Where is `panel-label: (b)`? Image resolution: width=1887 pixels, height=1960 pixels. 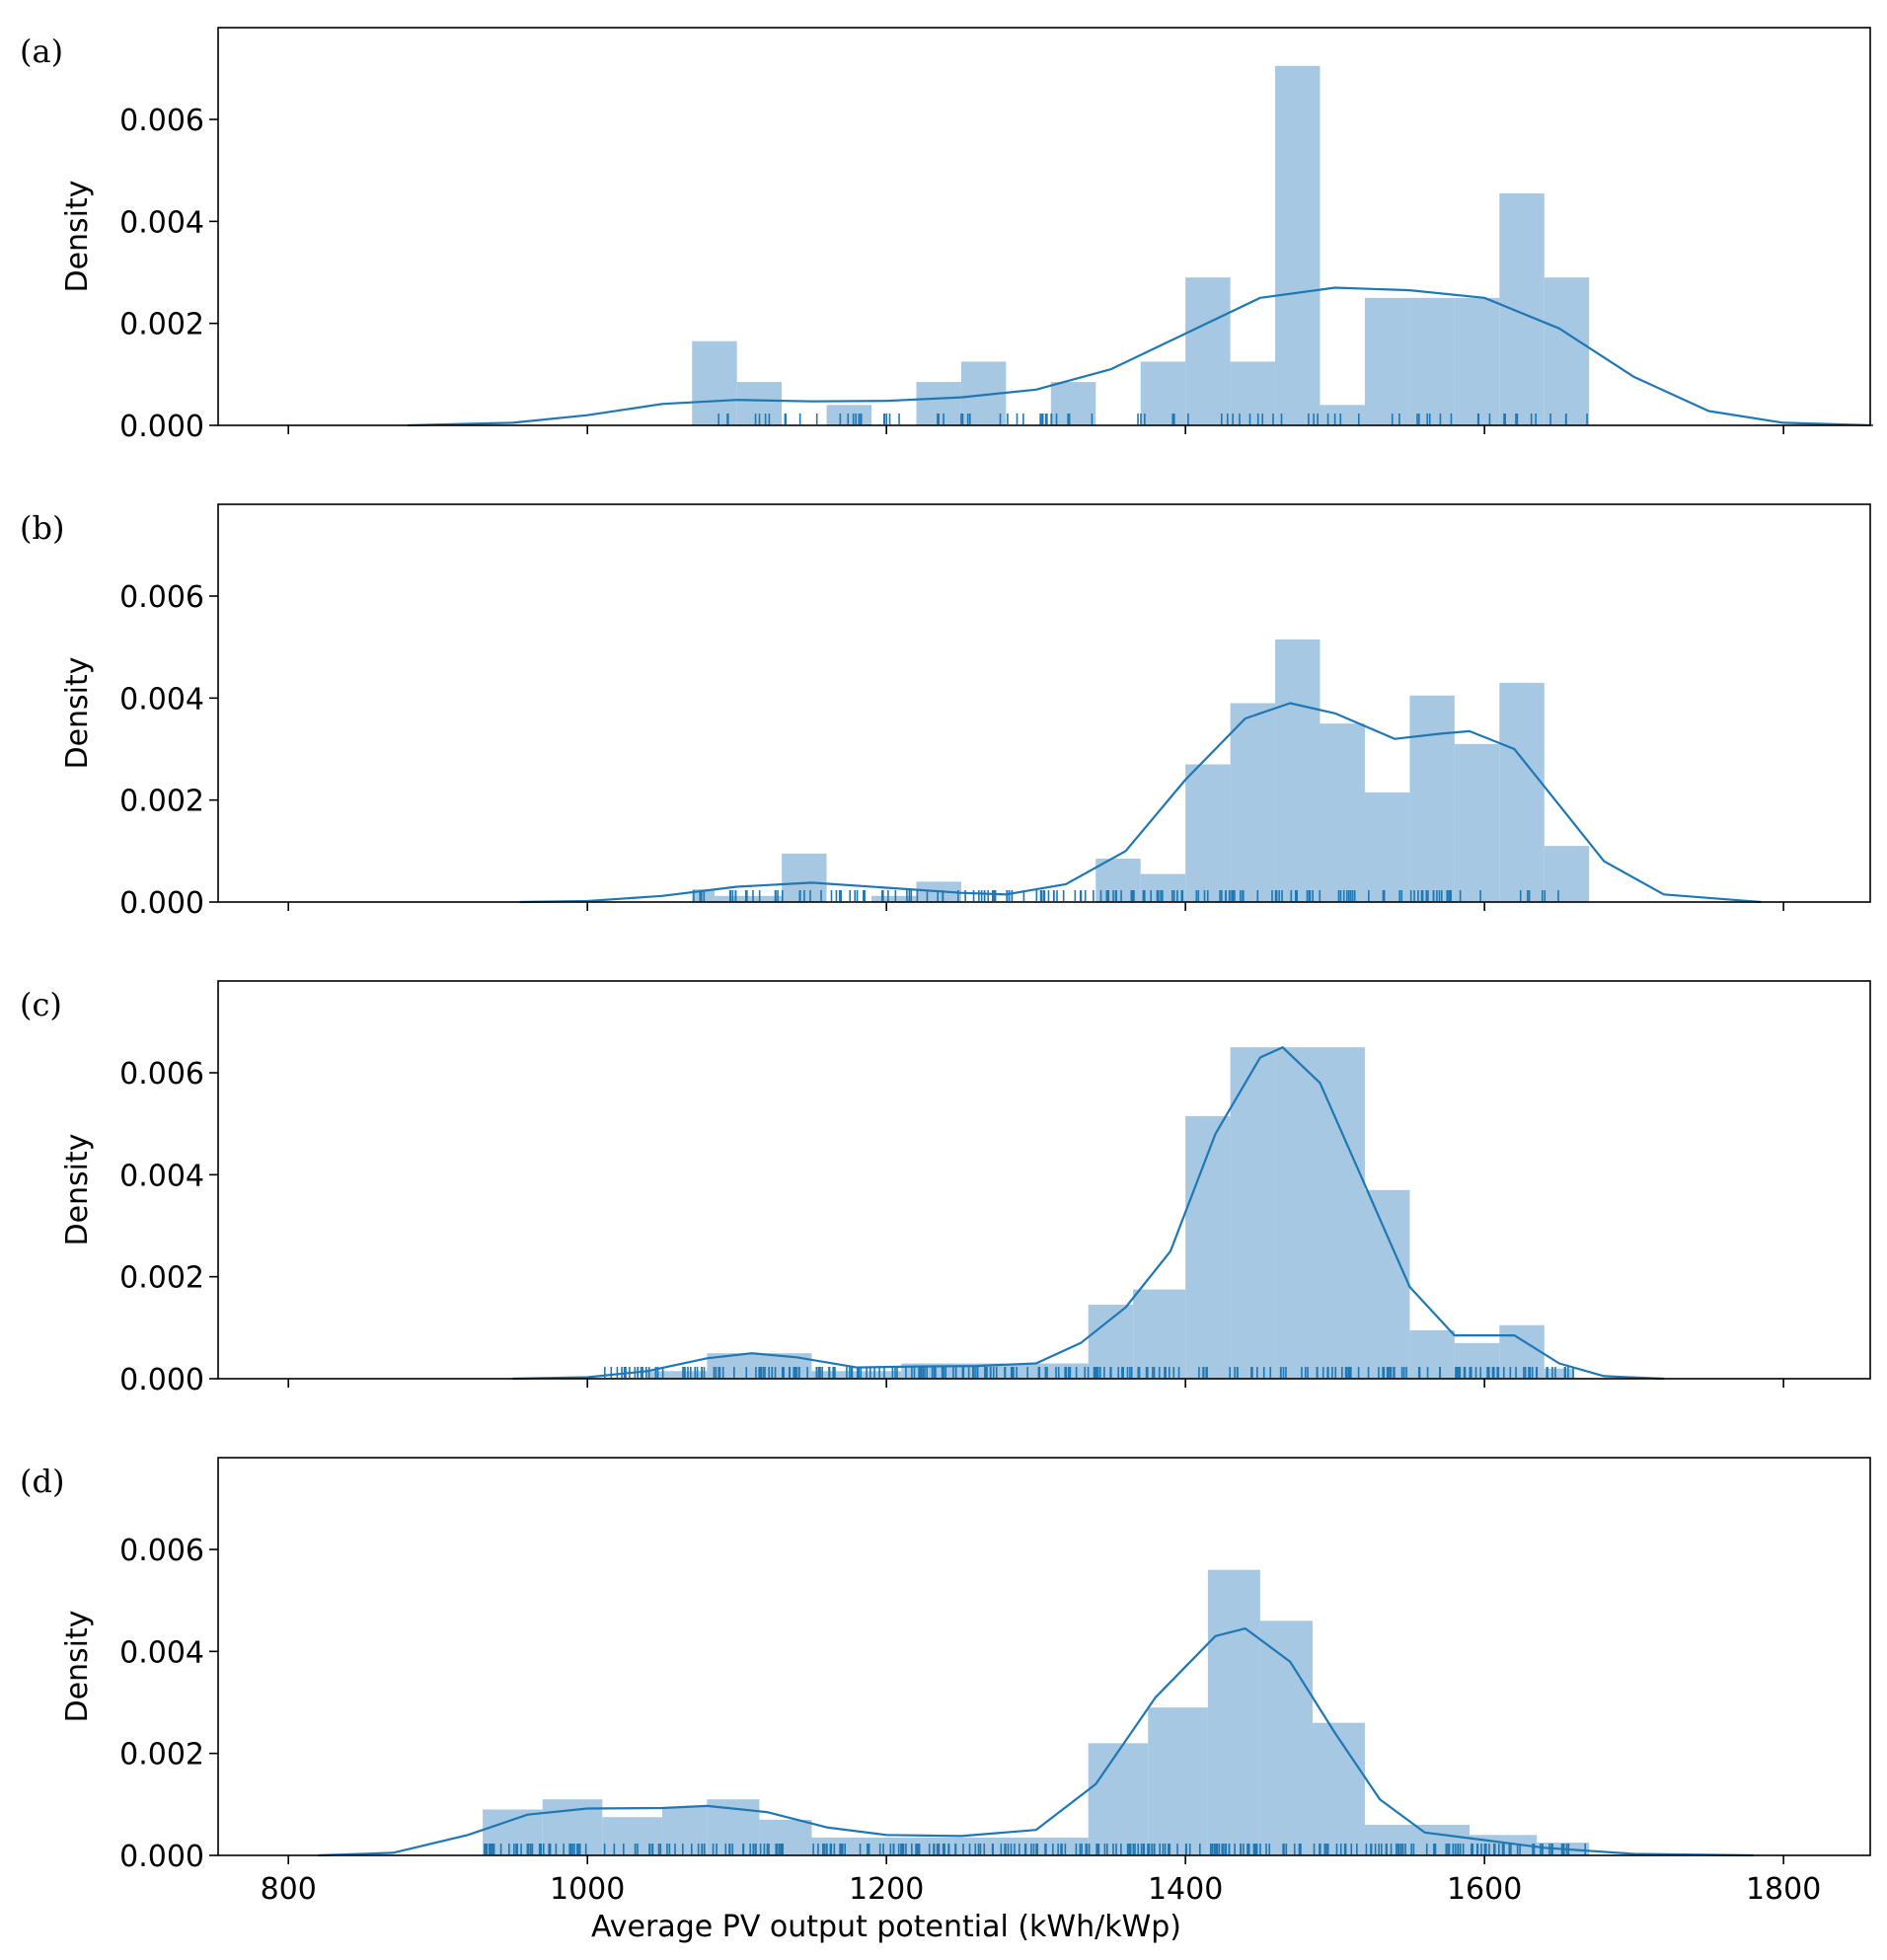 panel-label: (b) is located at coordinates (42, 528).